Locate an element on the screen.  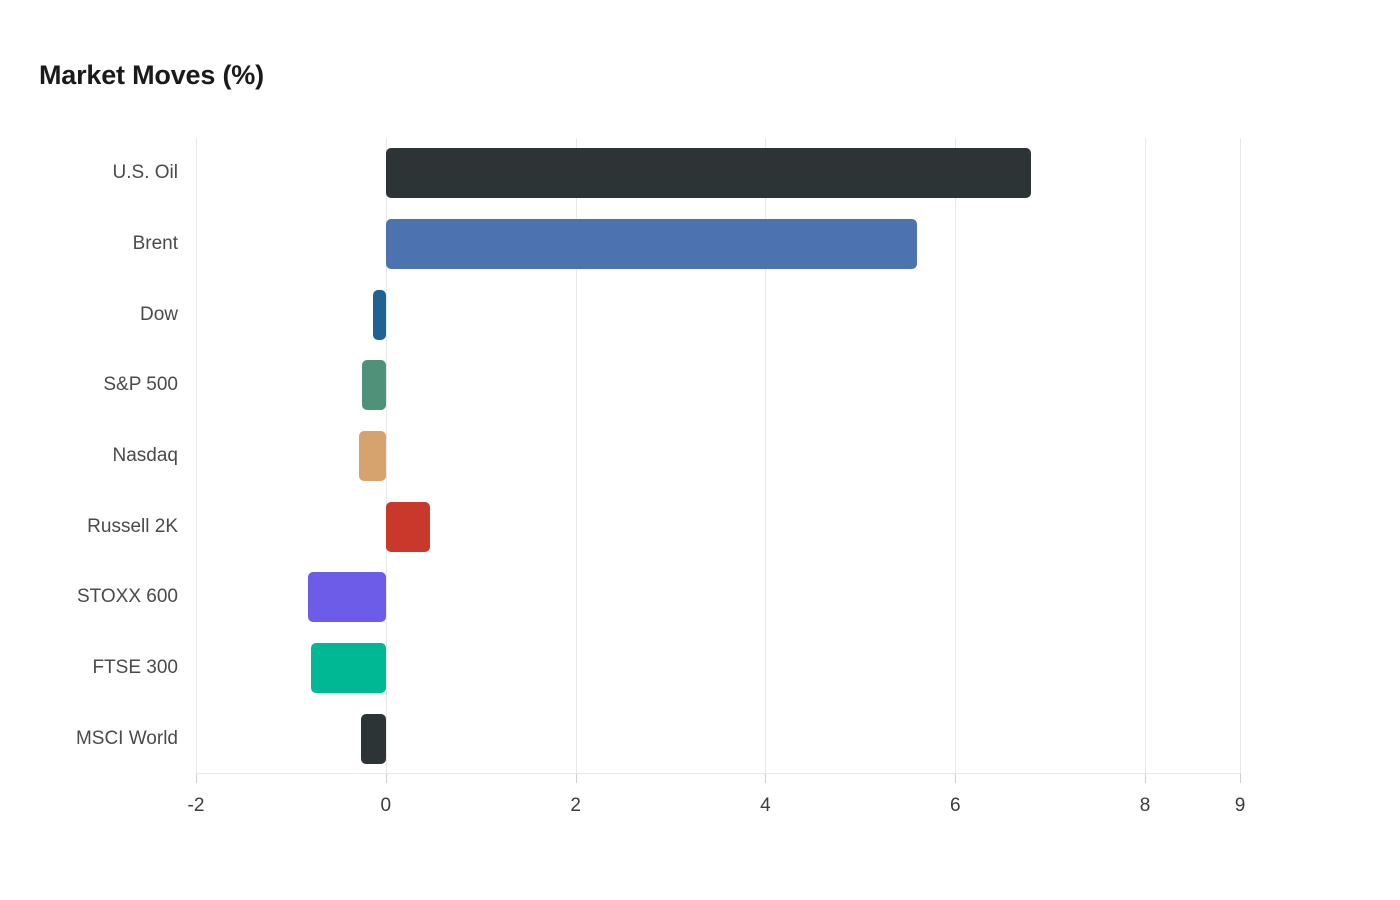
x-tick-label: 4 is located at coordinates (765, 805).